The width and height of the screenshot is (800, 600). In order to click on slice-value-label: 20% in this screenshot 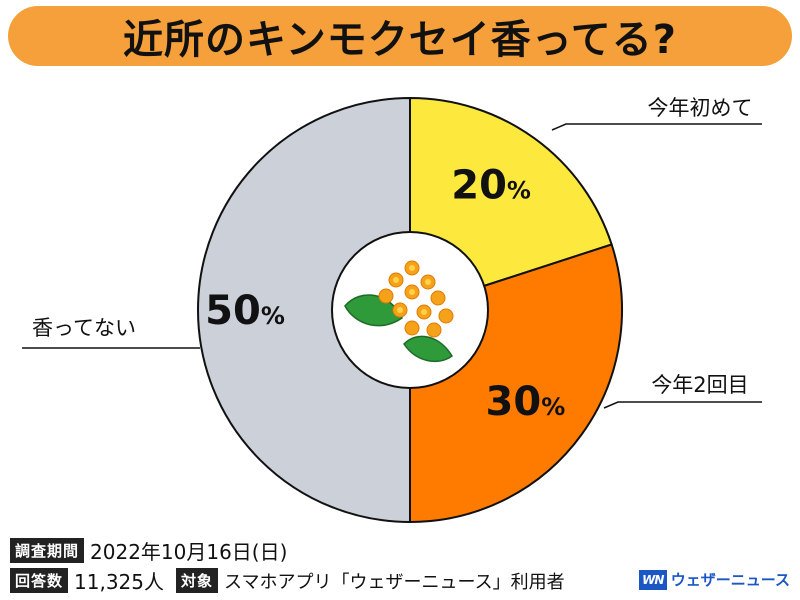, I will do `click(491, 186)`.